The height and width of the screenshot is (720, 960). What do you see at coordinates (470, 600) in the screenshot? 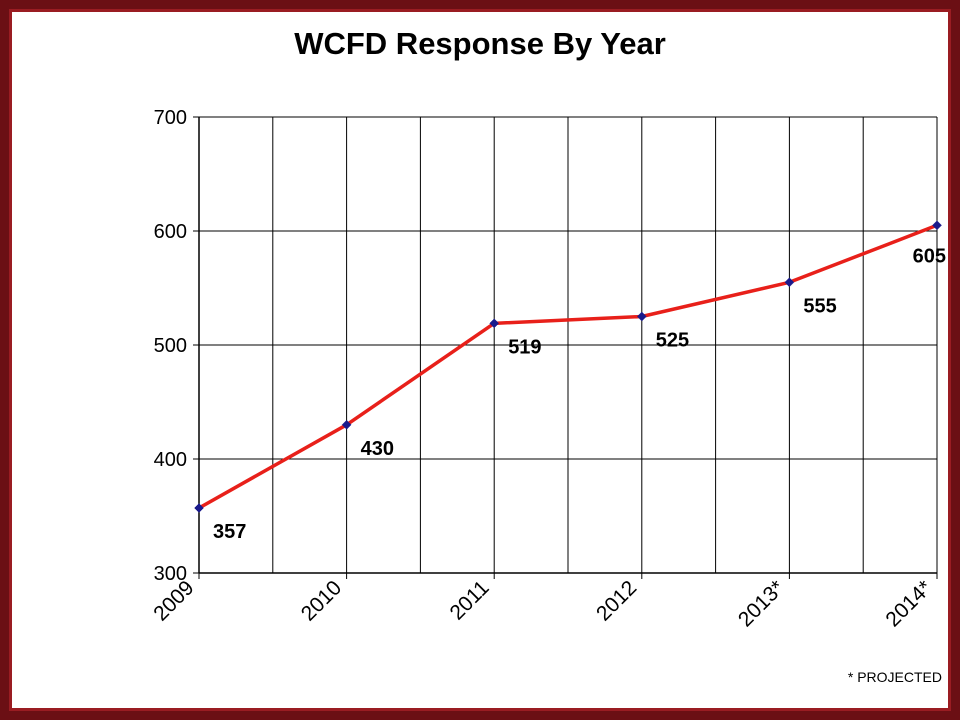
I see `x-tick-label: 2011` at bounding box center [470, 600].